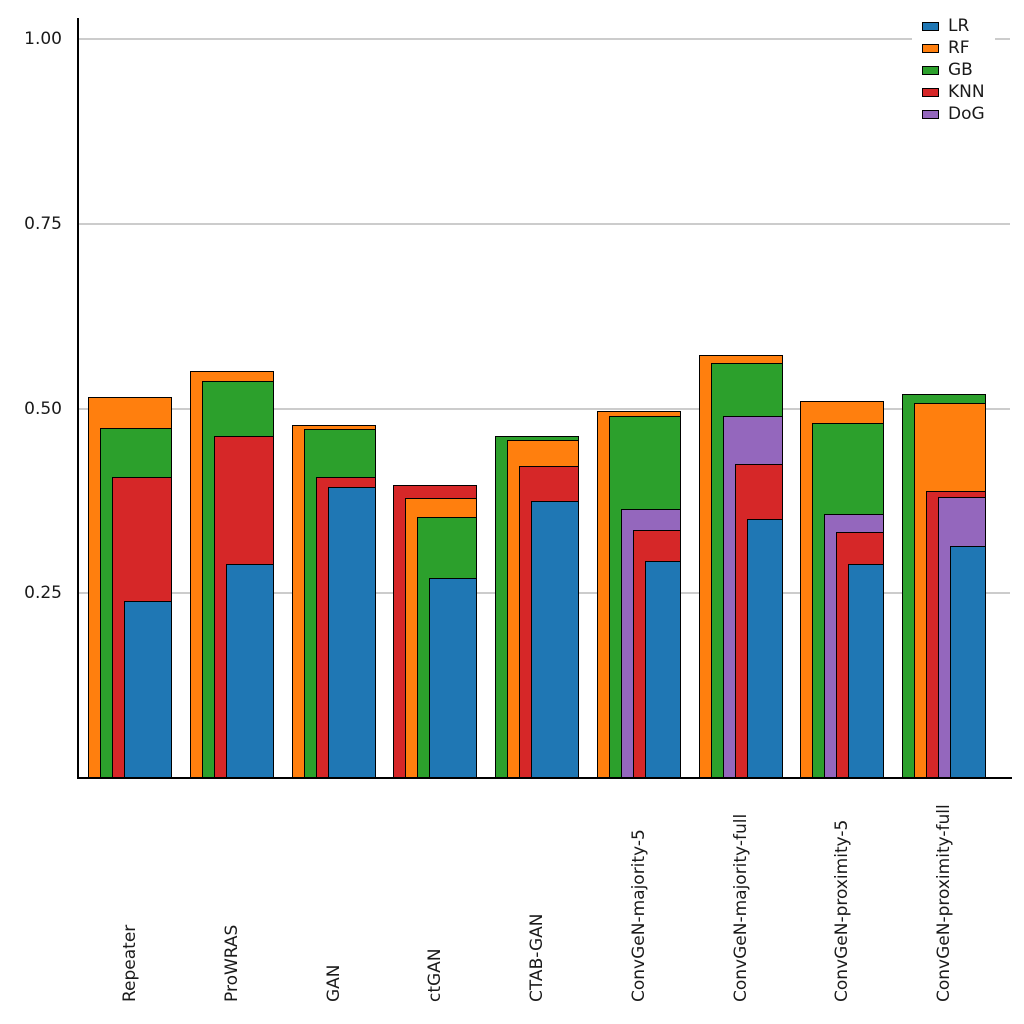 This screenshot has height=1024, width=1024. Describe the element at coordinates (544, 778) in the screenshot. I see `x-axis-spine` at that location.